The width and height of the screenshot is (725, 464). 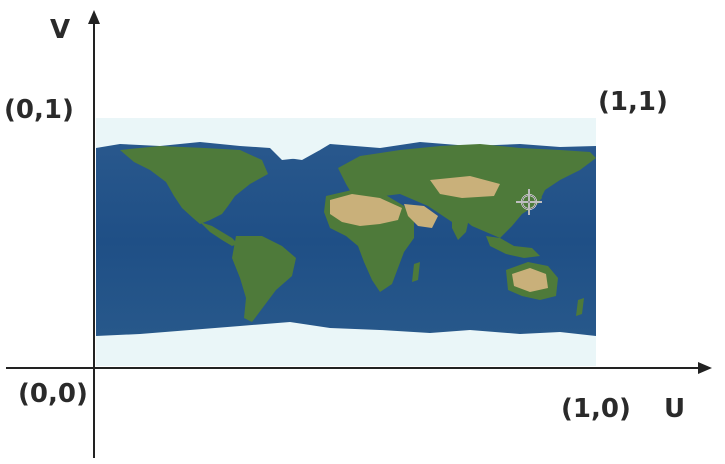 I want to click on central-america, so click(x=219, y=234).